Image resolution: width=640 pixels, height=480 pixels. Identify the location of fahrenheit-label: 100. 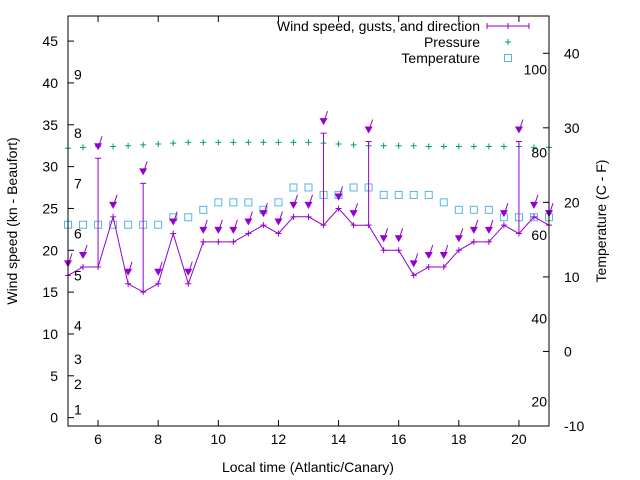
(536, 70).